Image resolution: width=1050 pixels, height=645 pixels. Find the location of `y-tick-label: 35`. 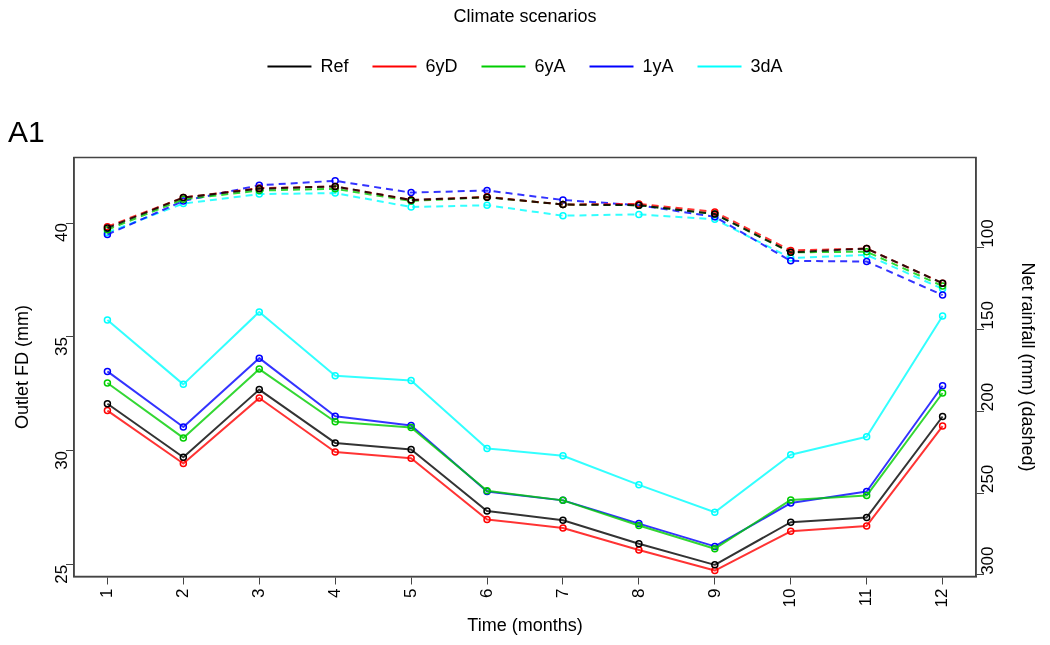

y-tick-label: 35 is located at coordinates (61, 346).